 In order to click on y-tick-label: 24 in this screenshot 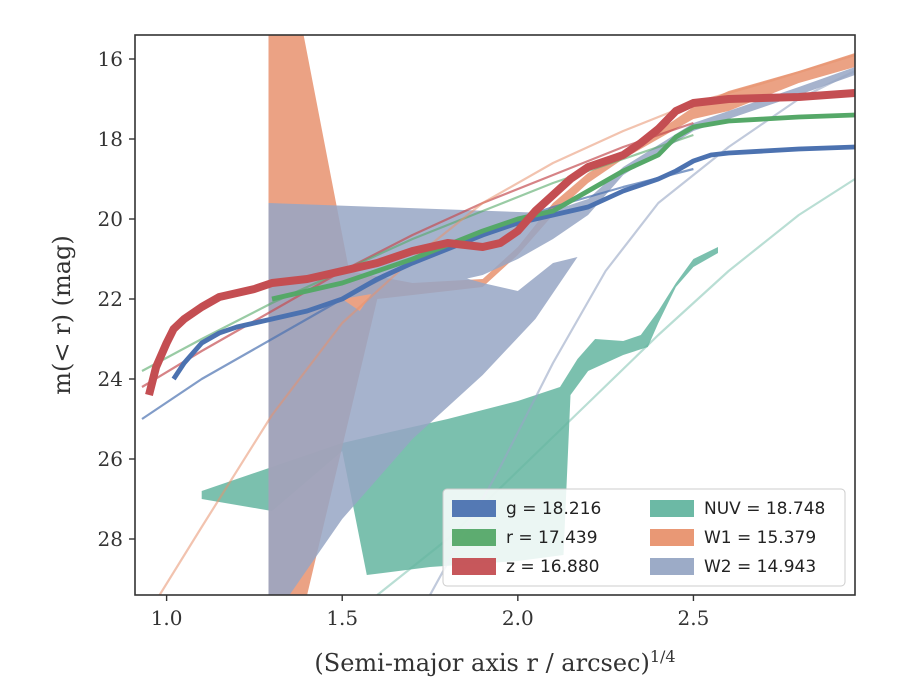, I will do `click(110, 379)`.